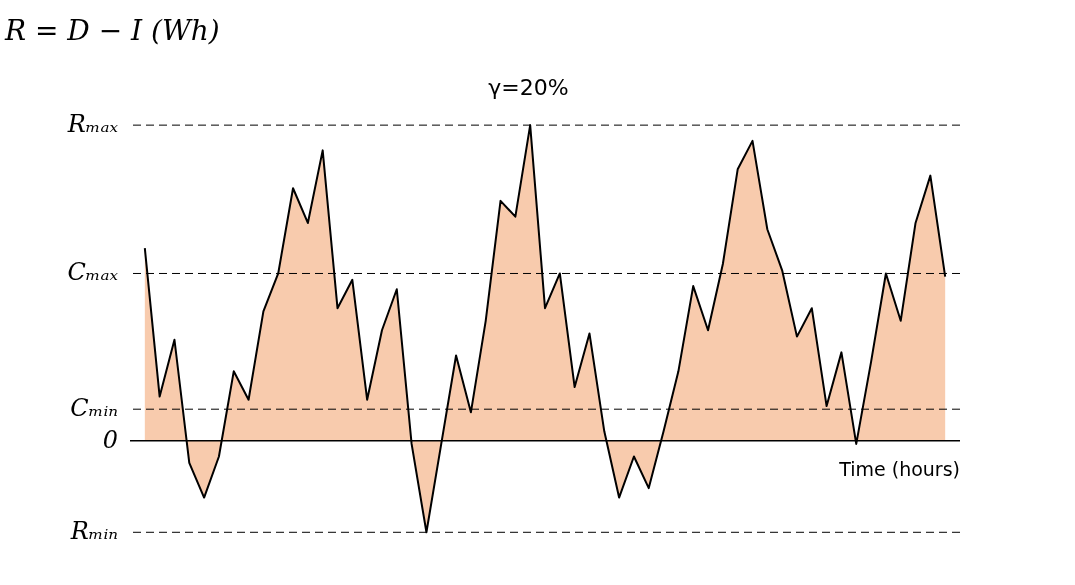 The image size is (1075, 585). Describe the element at coordinates (93, 531) in the screenshot. I see `ref-line-label: Rₘᵢₙ` at that location.